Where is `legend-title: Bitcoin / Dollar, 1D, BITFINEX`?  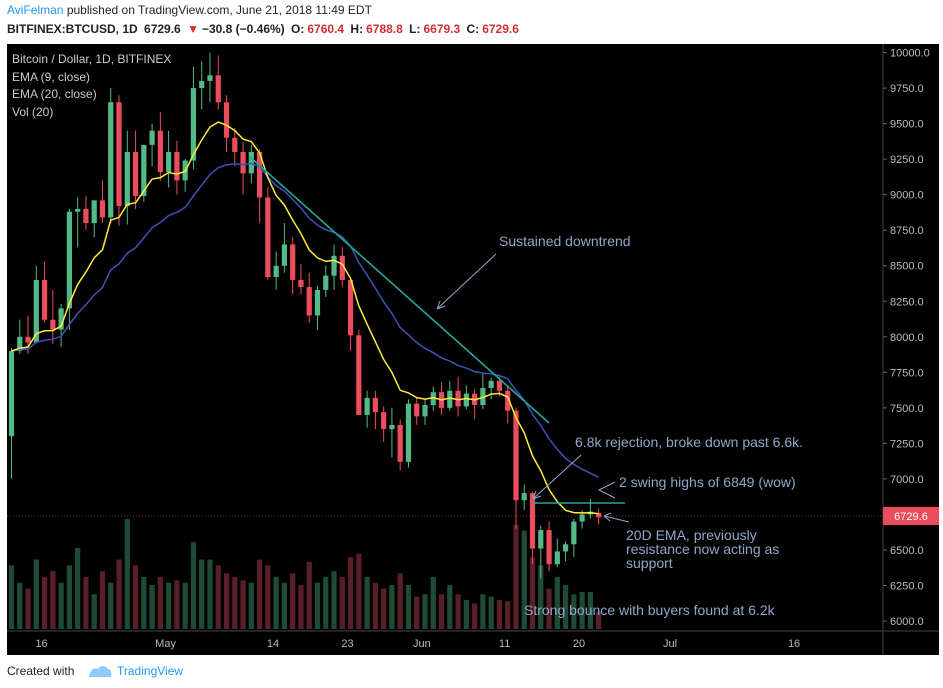 legend-title: Bitcoin / Dollar, 1D, BITFINEX is located at coordinates (91, 59).